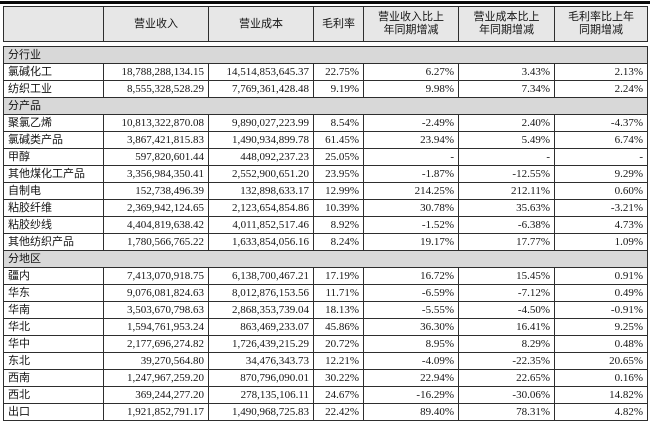 The height and width of the screenshot is (423, 650). I want to click on cell-value: 448,092,237.23, so click(261, 157).